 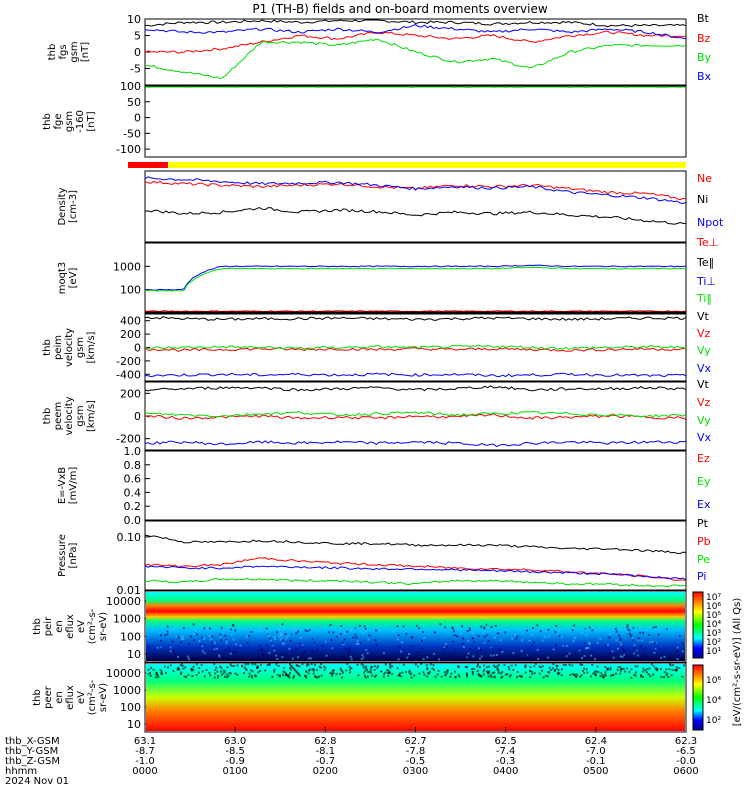 I want to click on y-tick-label: 5, so click(x=137, y=36).